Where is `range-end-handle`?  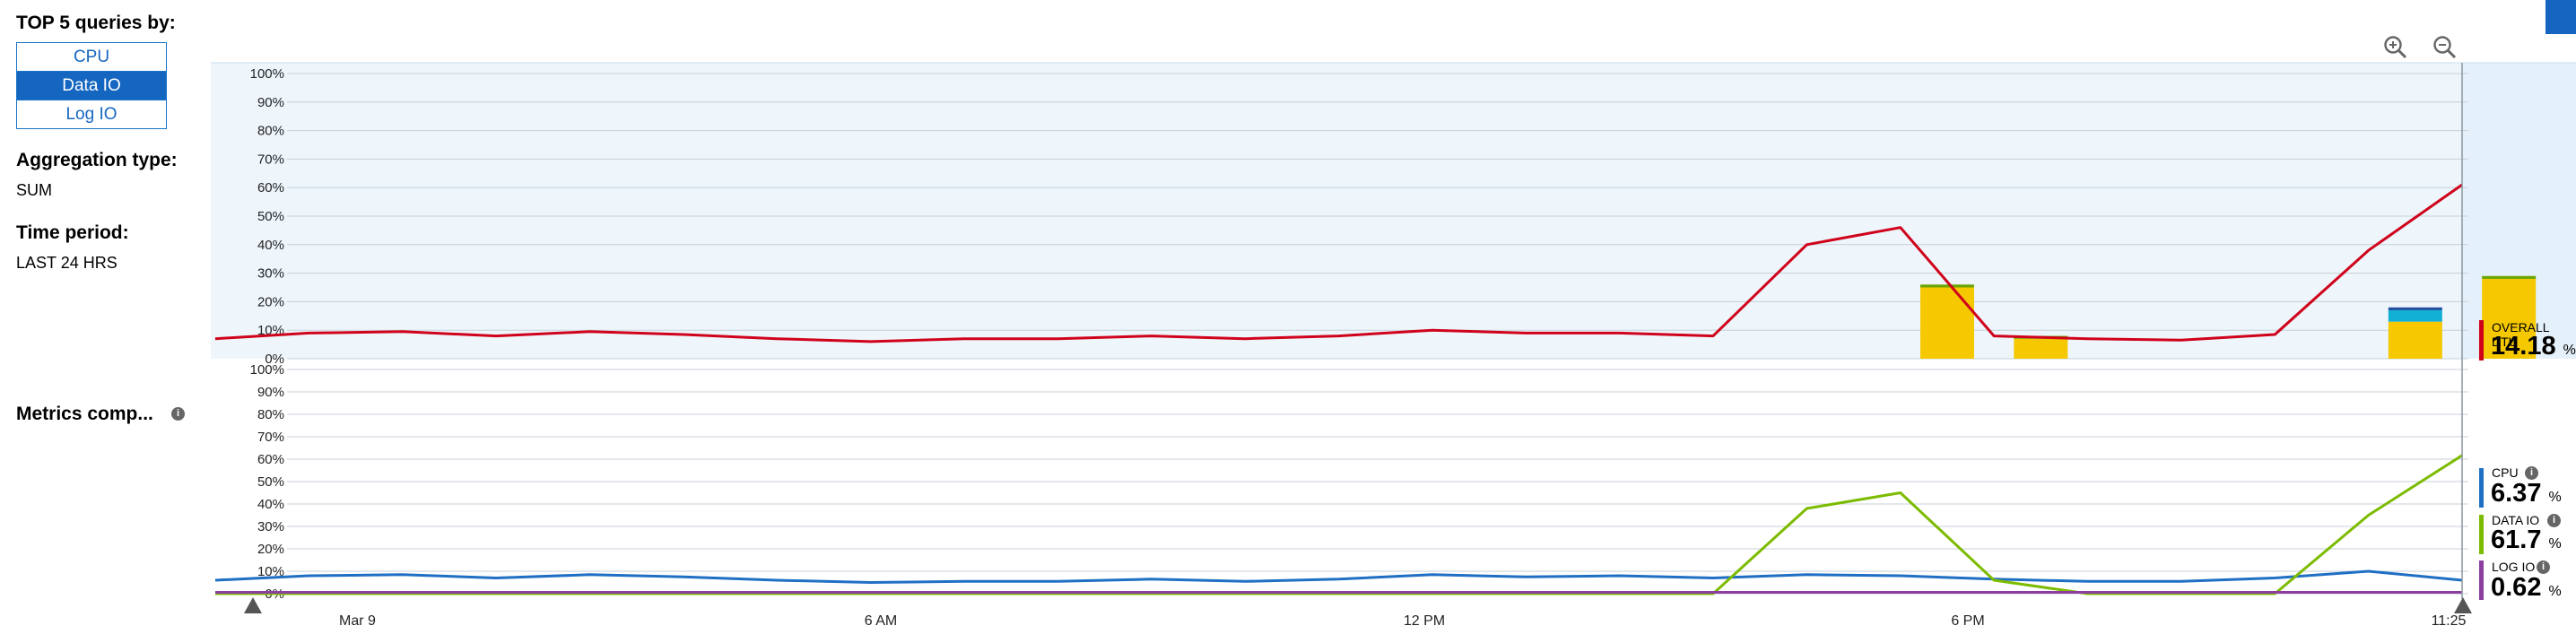
range-end-handle is located at coordinates (2463, 605).